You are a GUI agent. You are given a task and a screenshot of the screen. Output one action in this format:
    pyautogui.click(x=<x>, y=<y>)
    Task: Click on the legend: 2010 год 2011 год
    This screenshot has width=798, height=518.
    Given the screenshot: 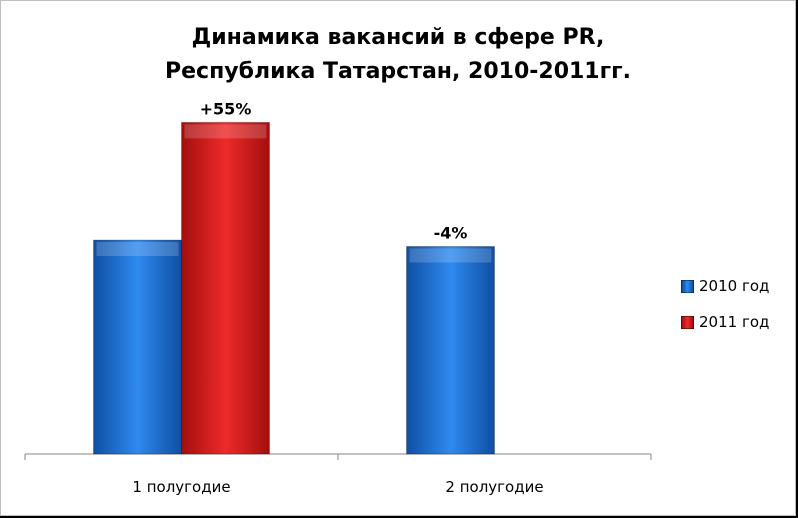 What is the action you would take?
    pyautogui.click(x=725, y=311)
    